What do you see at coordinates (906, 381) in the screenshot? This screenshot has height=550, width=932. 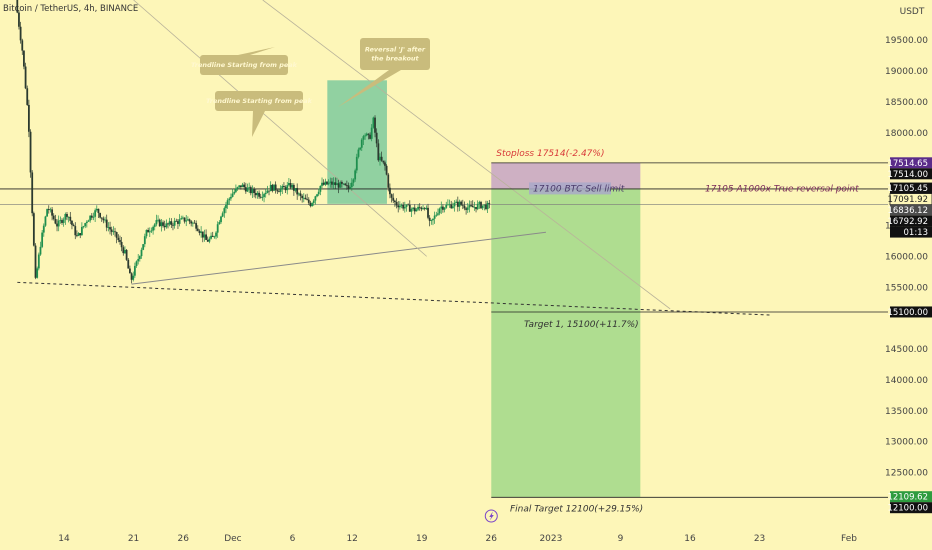 I see `y-axis-tick-label: 14000.00` at bounding box center [906, 381].